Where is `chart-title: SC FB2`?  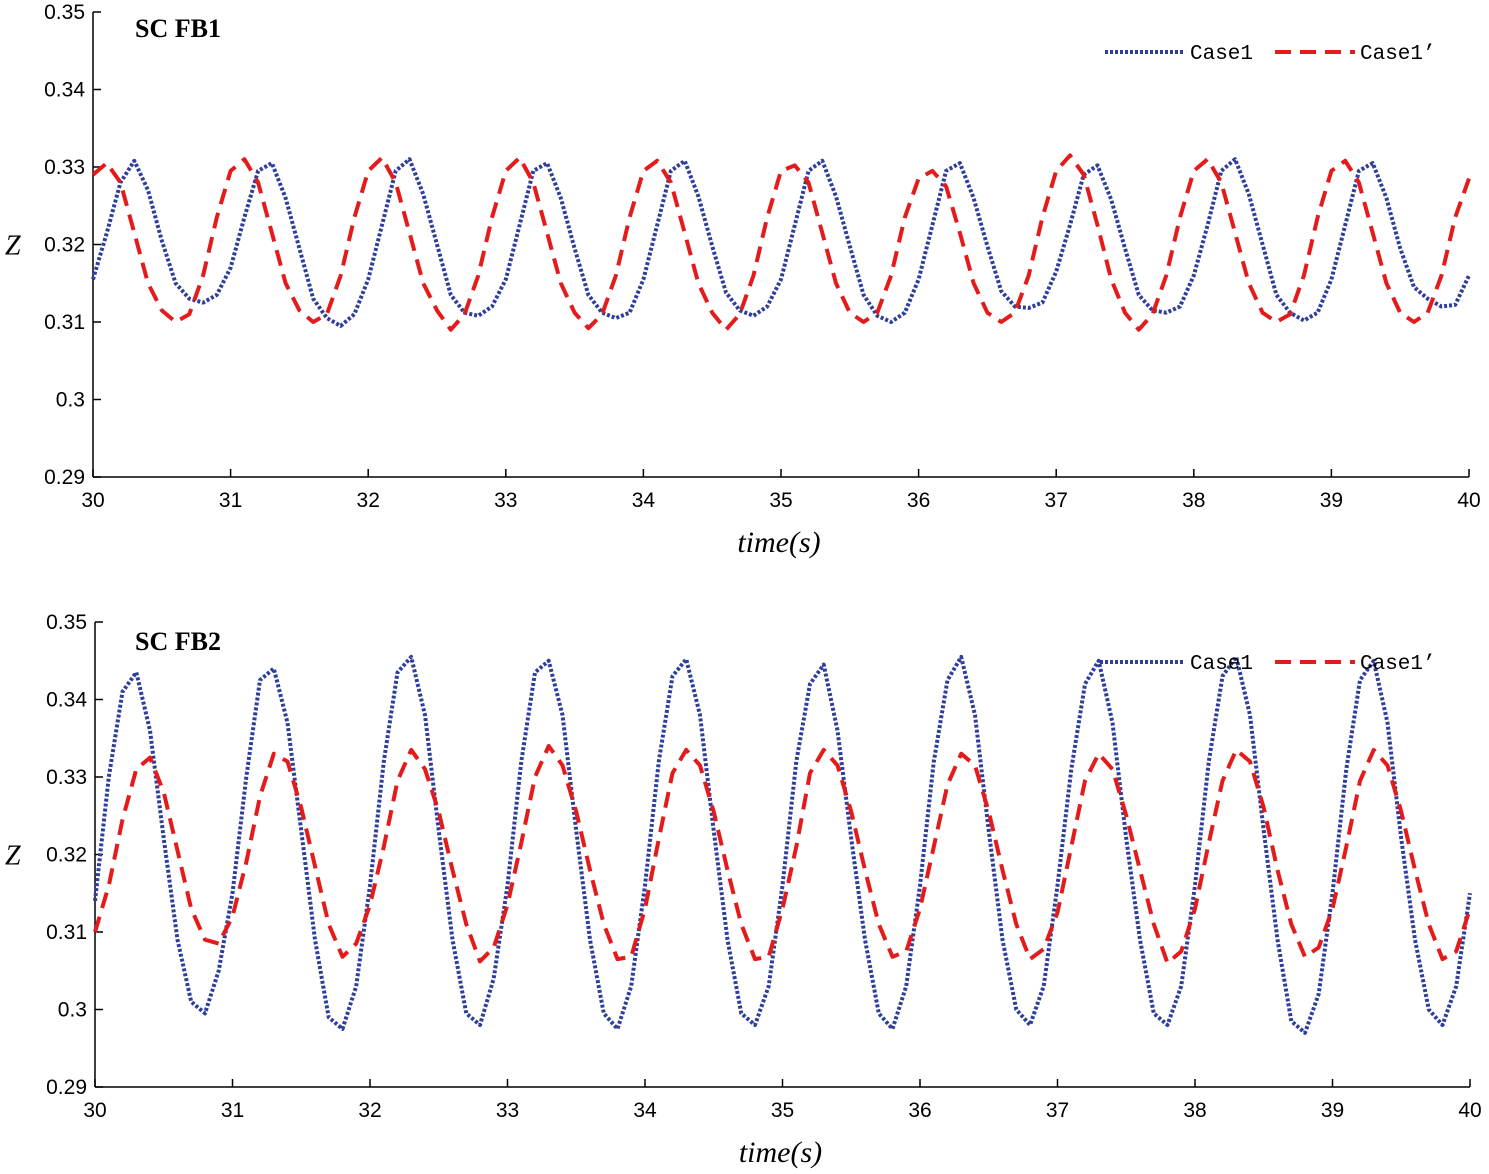
chart-title: SC FB2 is located at coordinates (178, 641).